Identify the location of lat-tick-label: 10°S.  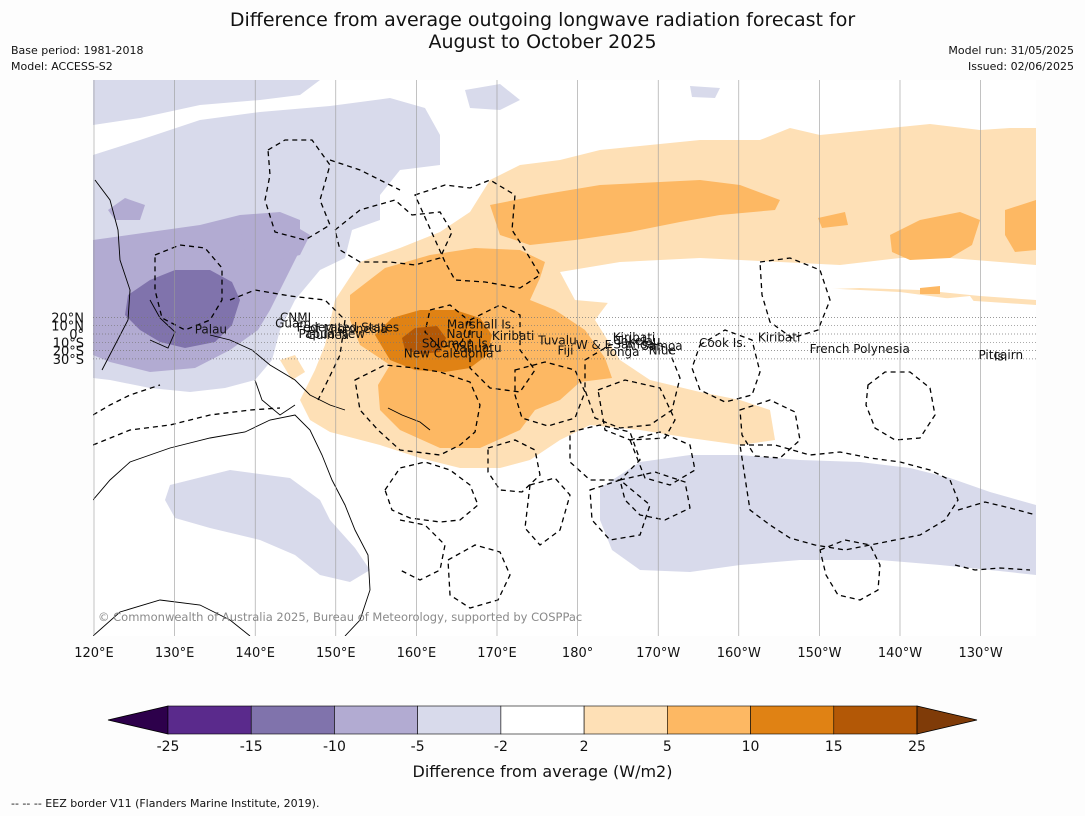
(68, 343).